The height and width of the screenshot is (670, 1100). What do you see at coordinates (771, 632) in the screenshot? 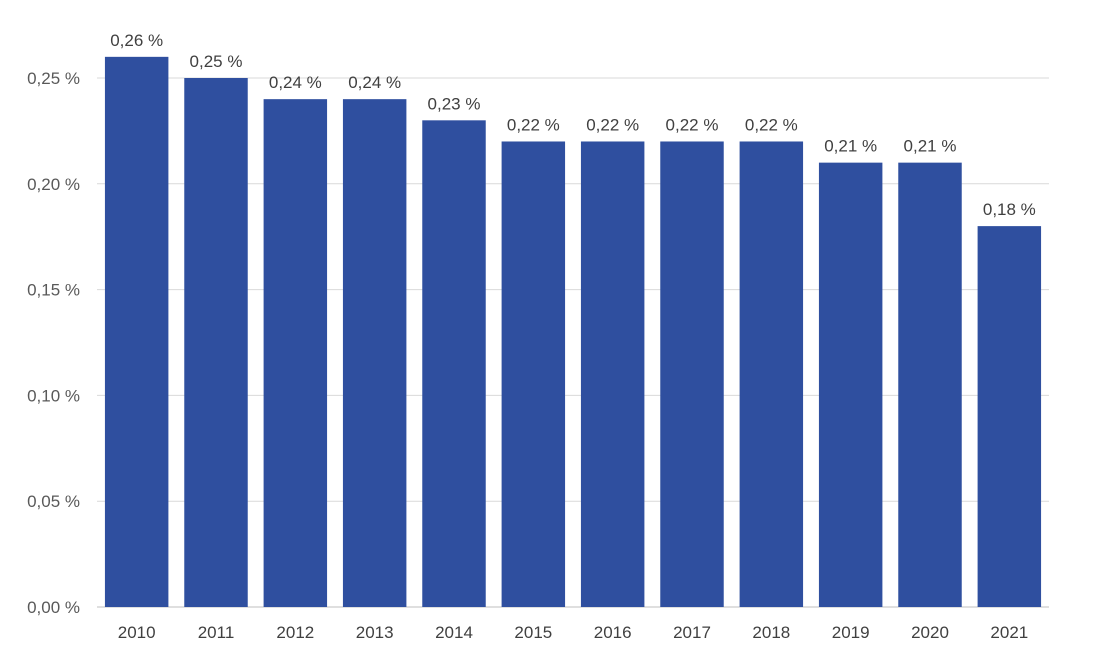
I see `x-tick-label: 2018` at bounding box center [771, 632].